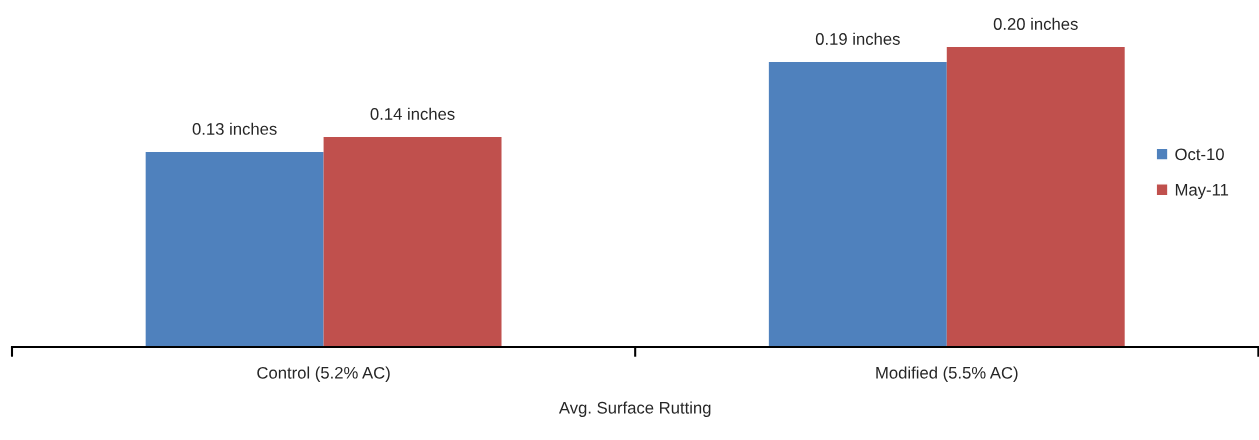  Describe the element at coordinates (1035, 23) in the screenshot. I see `data-label: 0.20 inches` at that location.